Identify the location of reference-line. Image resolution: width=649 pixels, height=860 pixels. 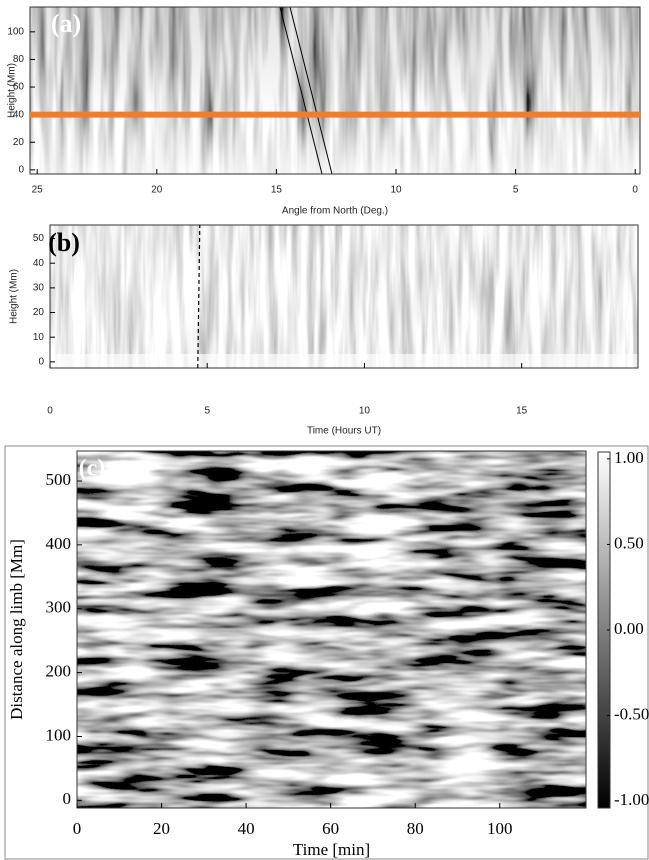
(199, 296).